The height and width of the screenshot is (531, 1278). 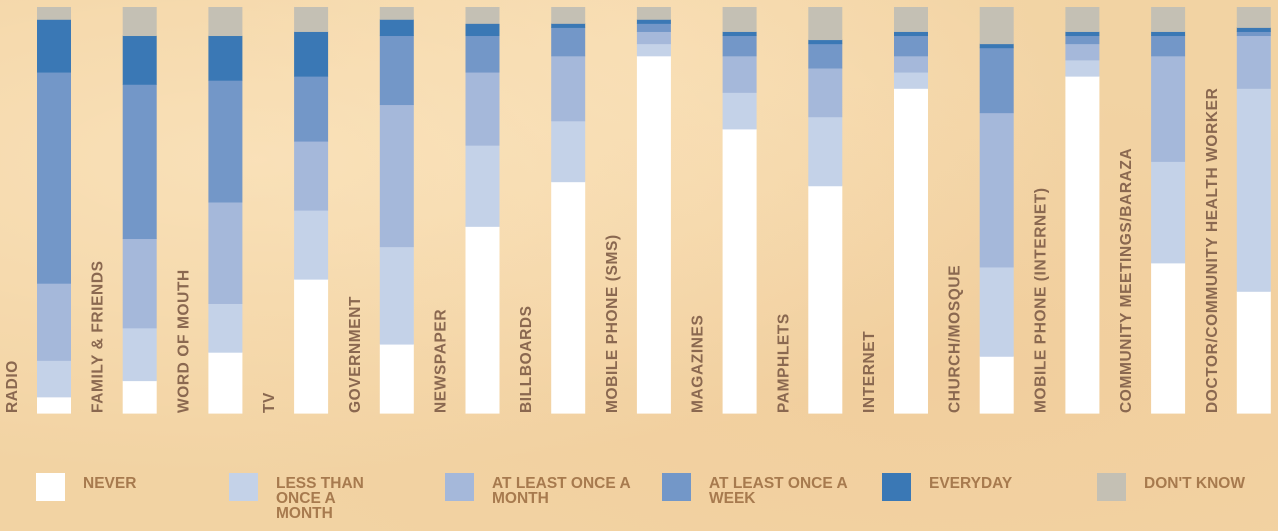 I want to click on bar-segment-community-meetings-baraza-never, so click(x=1168, y=338).